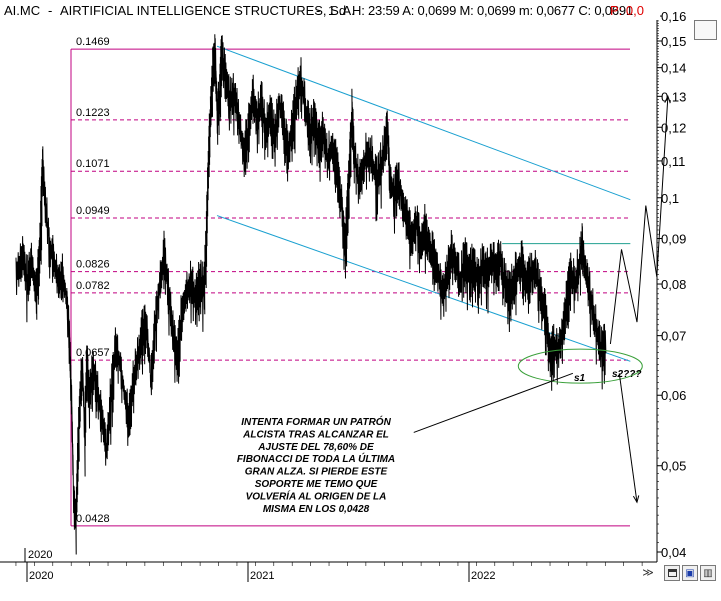 The height and width of the screenshot is (601, 721). Describe the element at coordinates (648, 572) in the screenshot. I see `scroll-right-icon: ≫` at that location.